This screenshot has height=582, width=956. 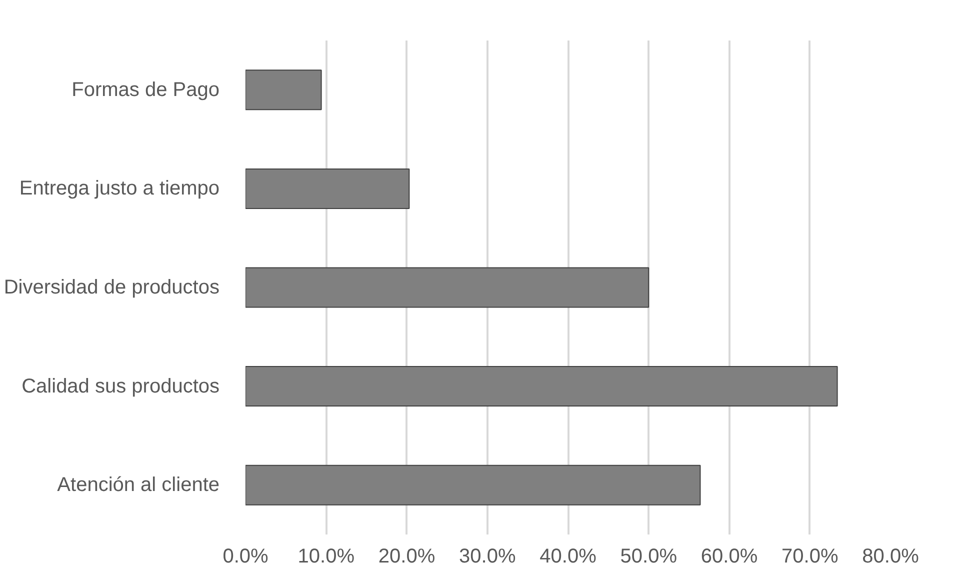 I want to click on y-tick-label: Calidad sus productos, so click(x=121, y=386).